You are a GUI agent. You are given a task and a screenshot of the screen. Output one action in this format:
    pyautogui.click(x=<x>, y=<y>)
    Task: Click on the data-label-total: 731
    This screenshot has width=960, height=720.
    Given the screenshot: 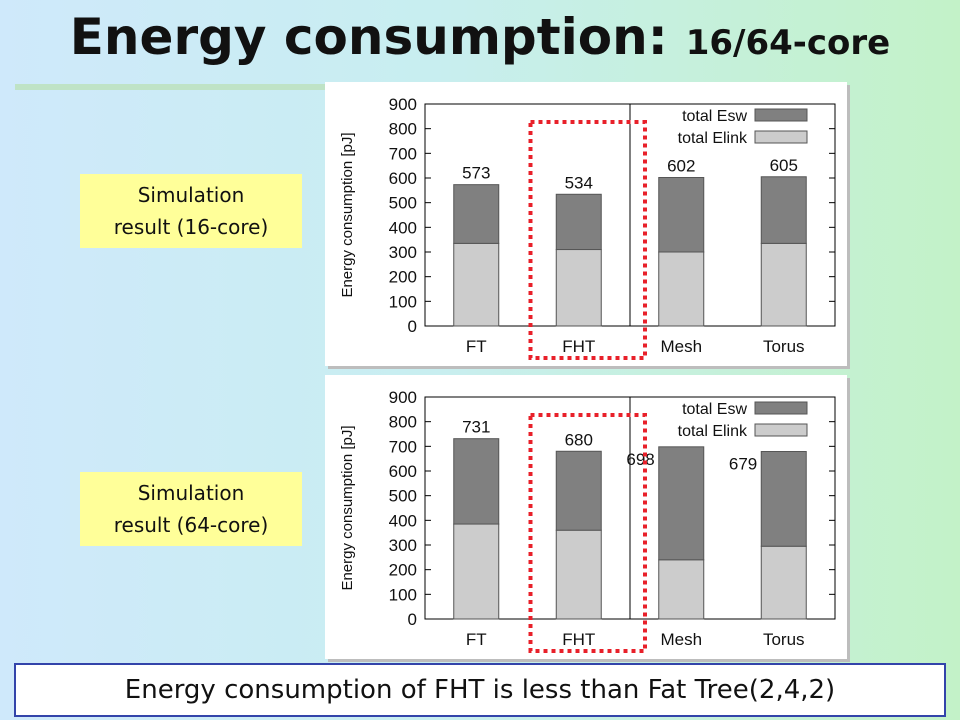 What is the action you would take?
    pyautogui.click(x=476, y=427)
    